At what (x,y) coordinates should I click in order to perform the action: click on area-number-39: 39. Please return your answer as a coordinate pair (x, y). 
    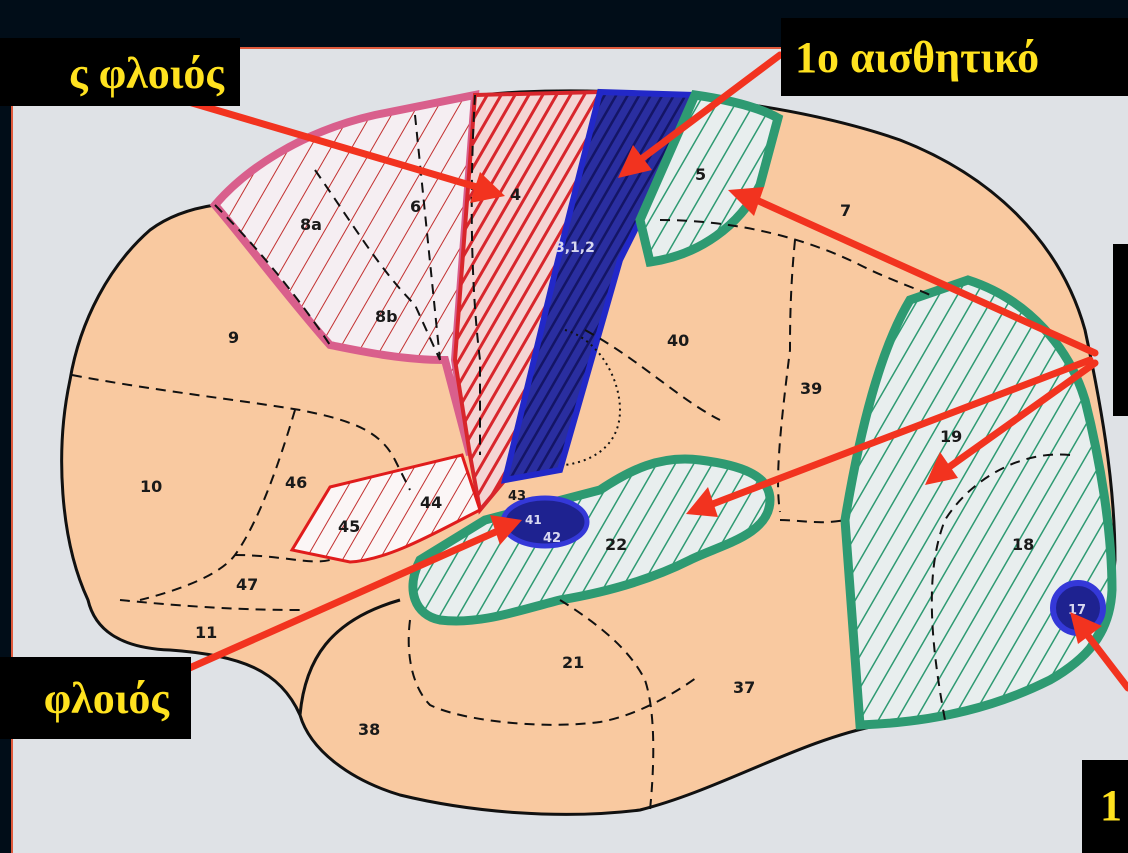
    Looking at the image, I should click on (811, 388).